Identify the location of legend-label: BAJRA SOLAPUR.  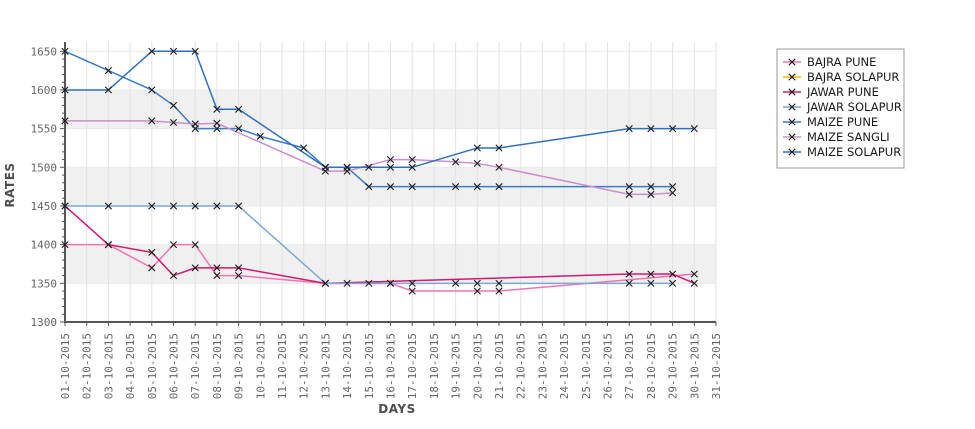
(853, 77).